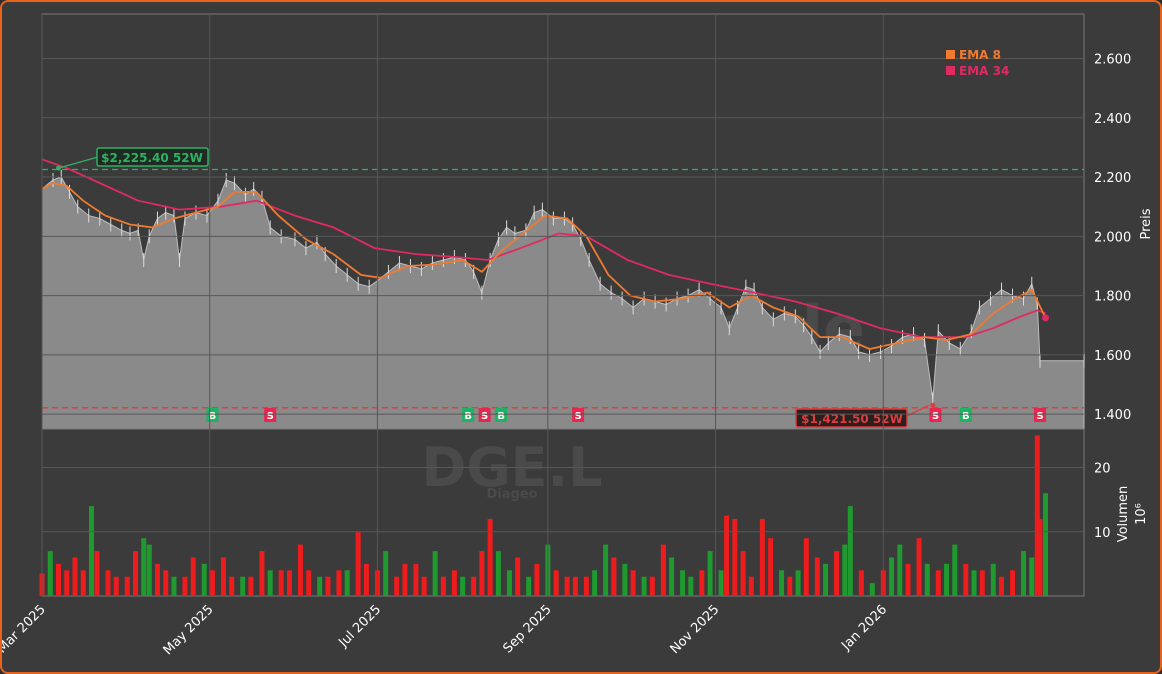  I want to click on price-tick-label: 1.600, so click(1112, 356).